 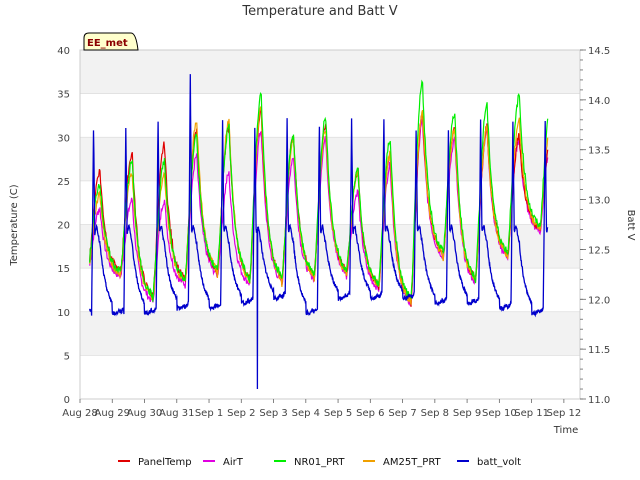 I want to click on x-tick-label: Aug 31, so click(x=176, y=413).